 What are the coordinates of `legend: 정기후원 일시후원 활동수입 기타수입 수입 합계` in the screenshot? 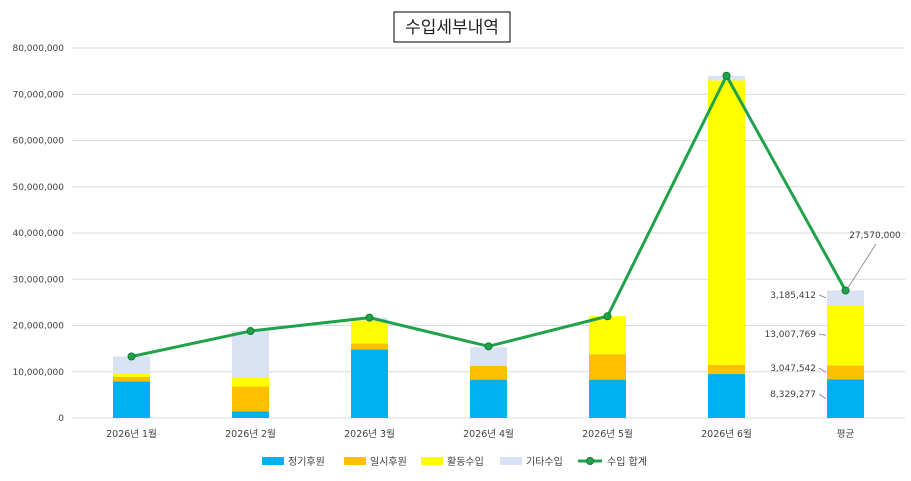 It's located at (454, 461).